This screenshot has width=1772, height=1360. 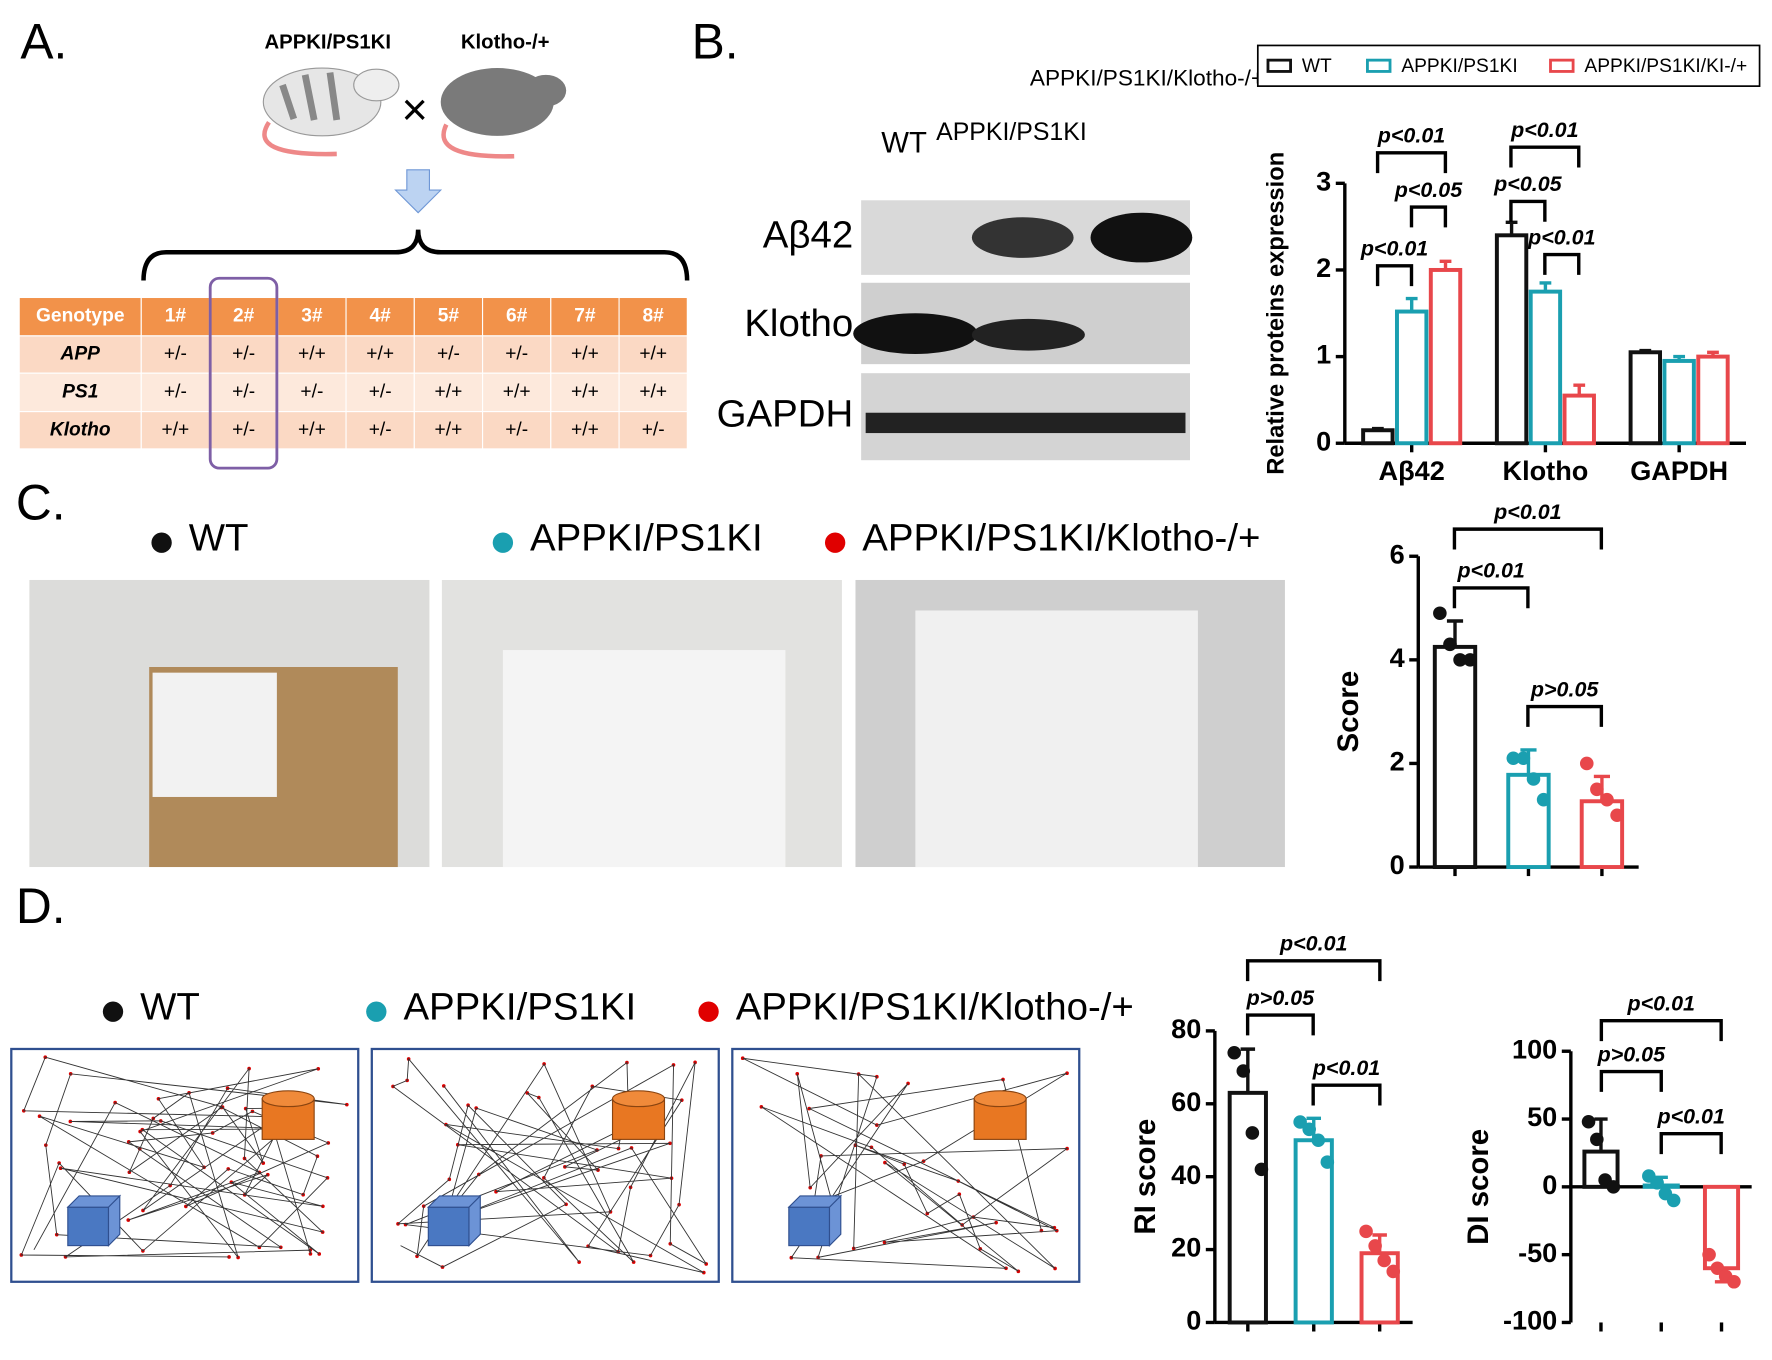 I want to click on lane-label: APPKI/PS1KI/Klotho-/+, so click(x=1147, y=77).